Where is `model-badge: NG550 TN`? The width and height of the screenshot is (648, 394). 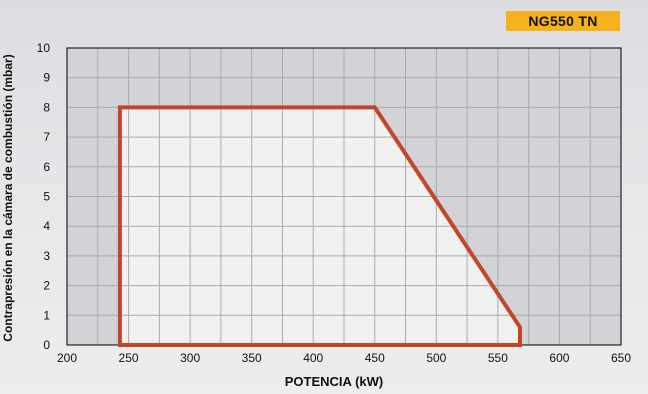
model-badge: NG550 TN is located at coordinates (563, 21).